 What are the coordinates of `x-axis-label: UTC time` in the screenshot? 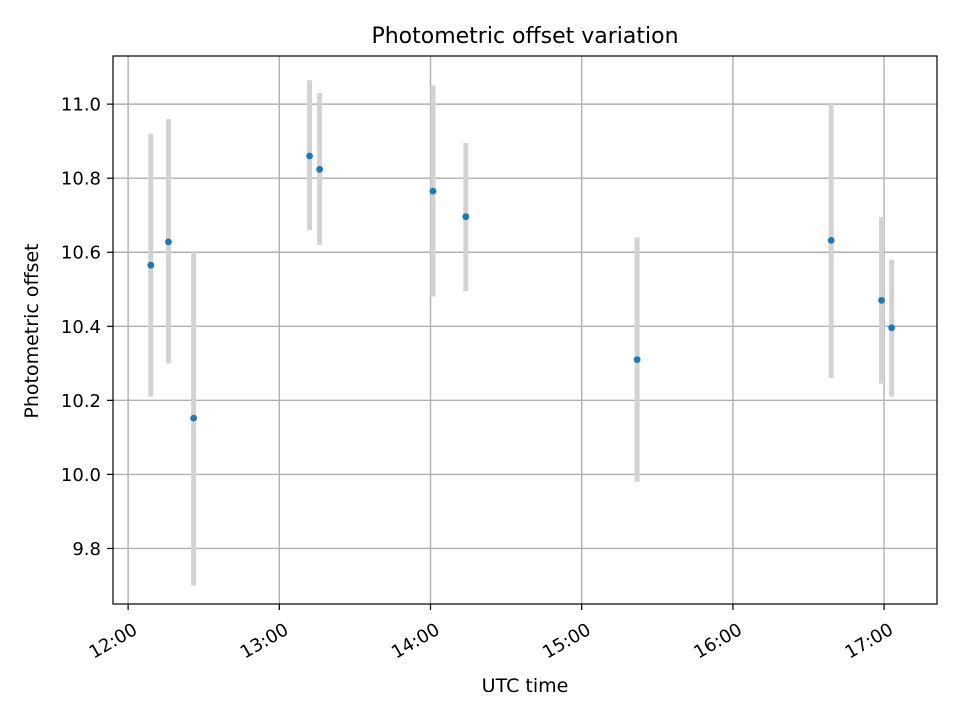 It's located at (525, 686).